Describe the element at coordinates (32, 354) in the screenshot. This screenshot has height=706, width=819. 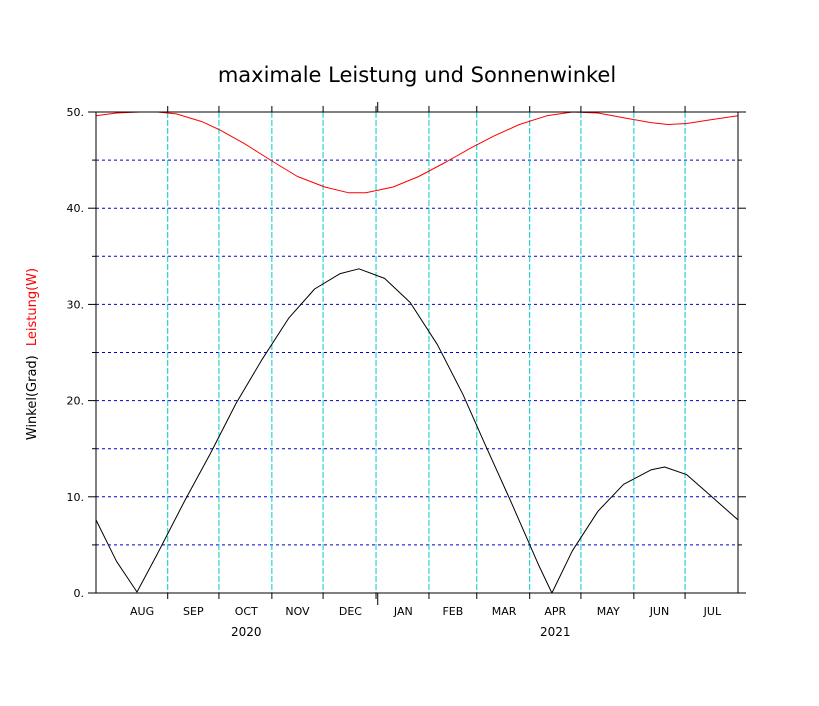
I see `y-axis-label: Winkel(Grad) Leistung(W)` at that location.